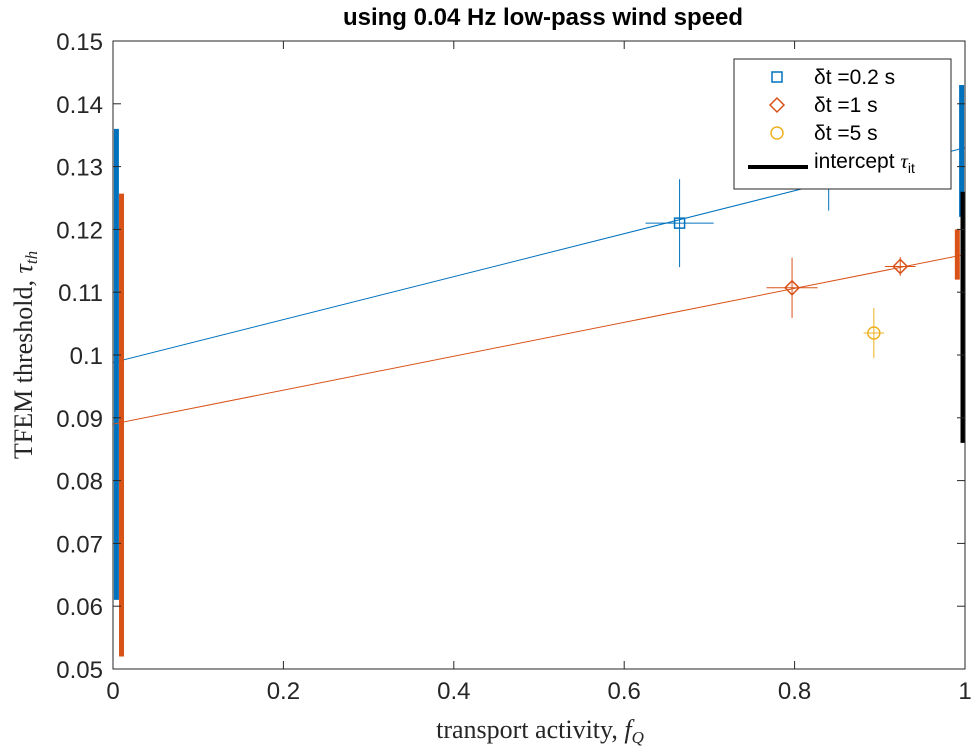 Image resolution: width=975 pixels, height=750 pixels. Describe the element at coordinates (79, 544) in the screenshot. I see `y-tick-label: 0.07` at that location.